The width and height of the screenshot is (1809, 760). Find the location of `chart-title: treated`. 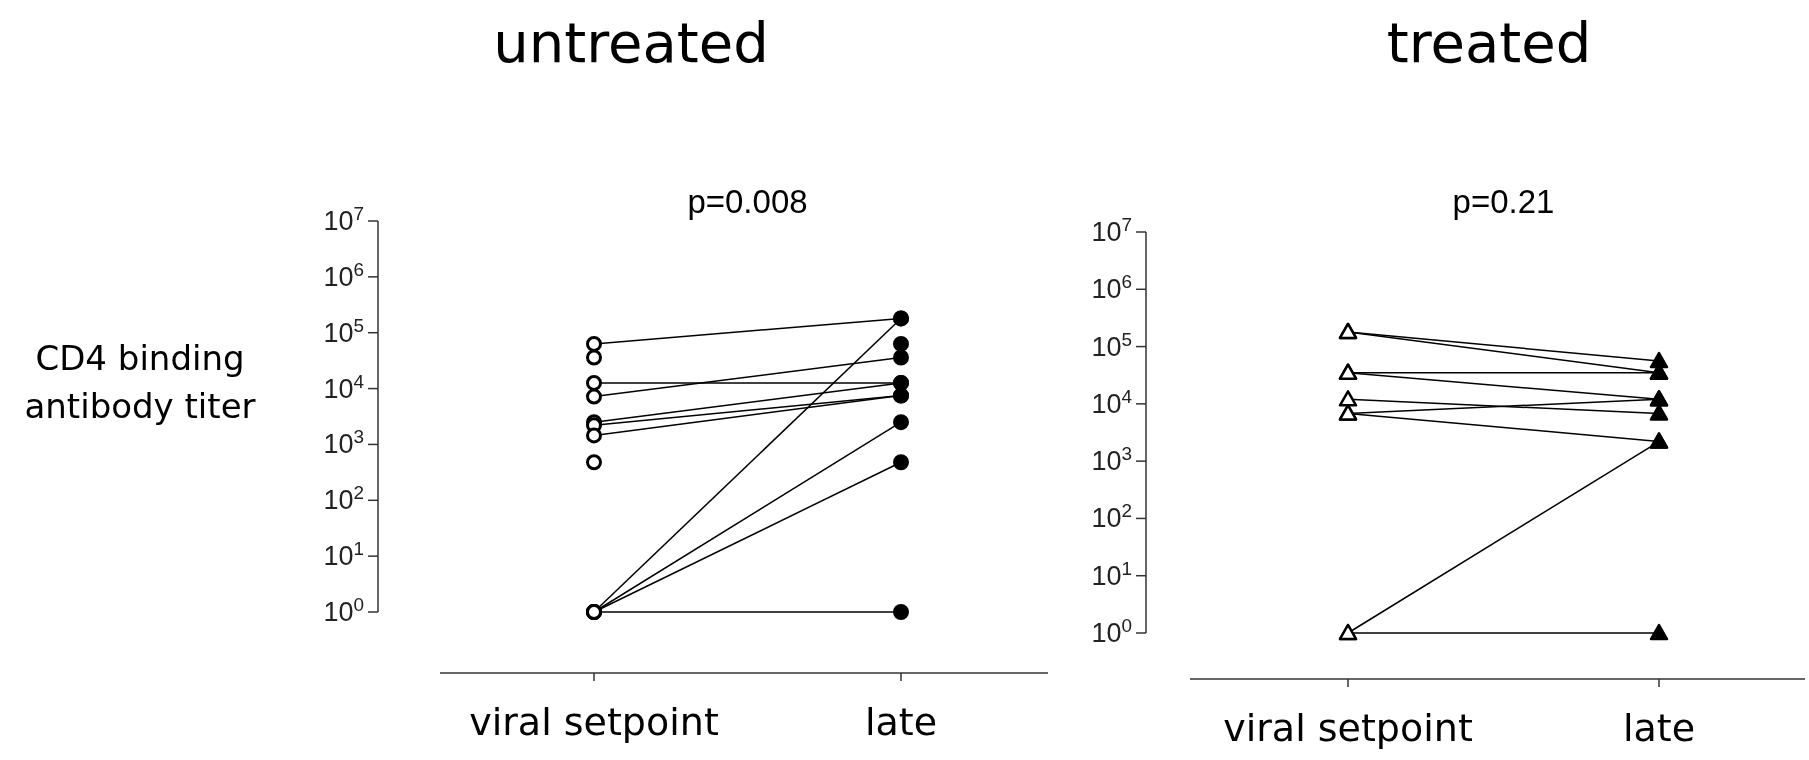

chart-title: treated is located at coordinates (1489, 42).